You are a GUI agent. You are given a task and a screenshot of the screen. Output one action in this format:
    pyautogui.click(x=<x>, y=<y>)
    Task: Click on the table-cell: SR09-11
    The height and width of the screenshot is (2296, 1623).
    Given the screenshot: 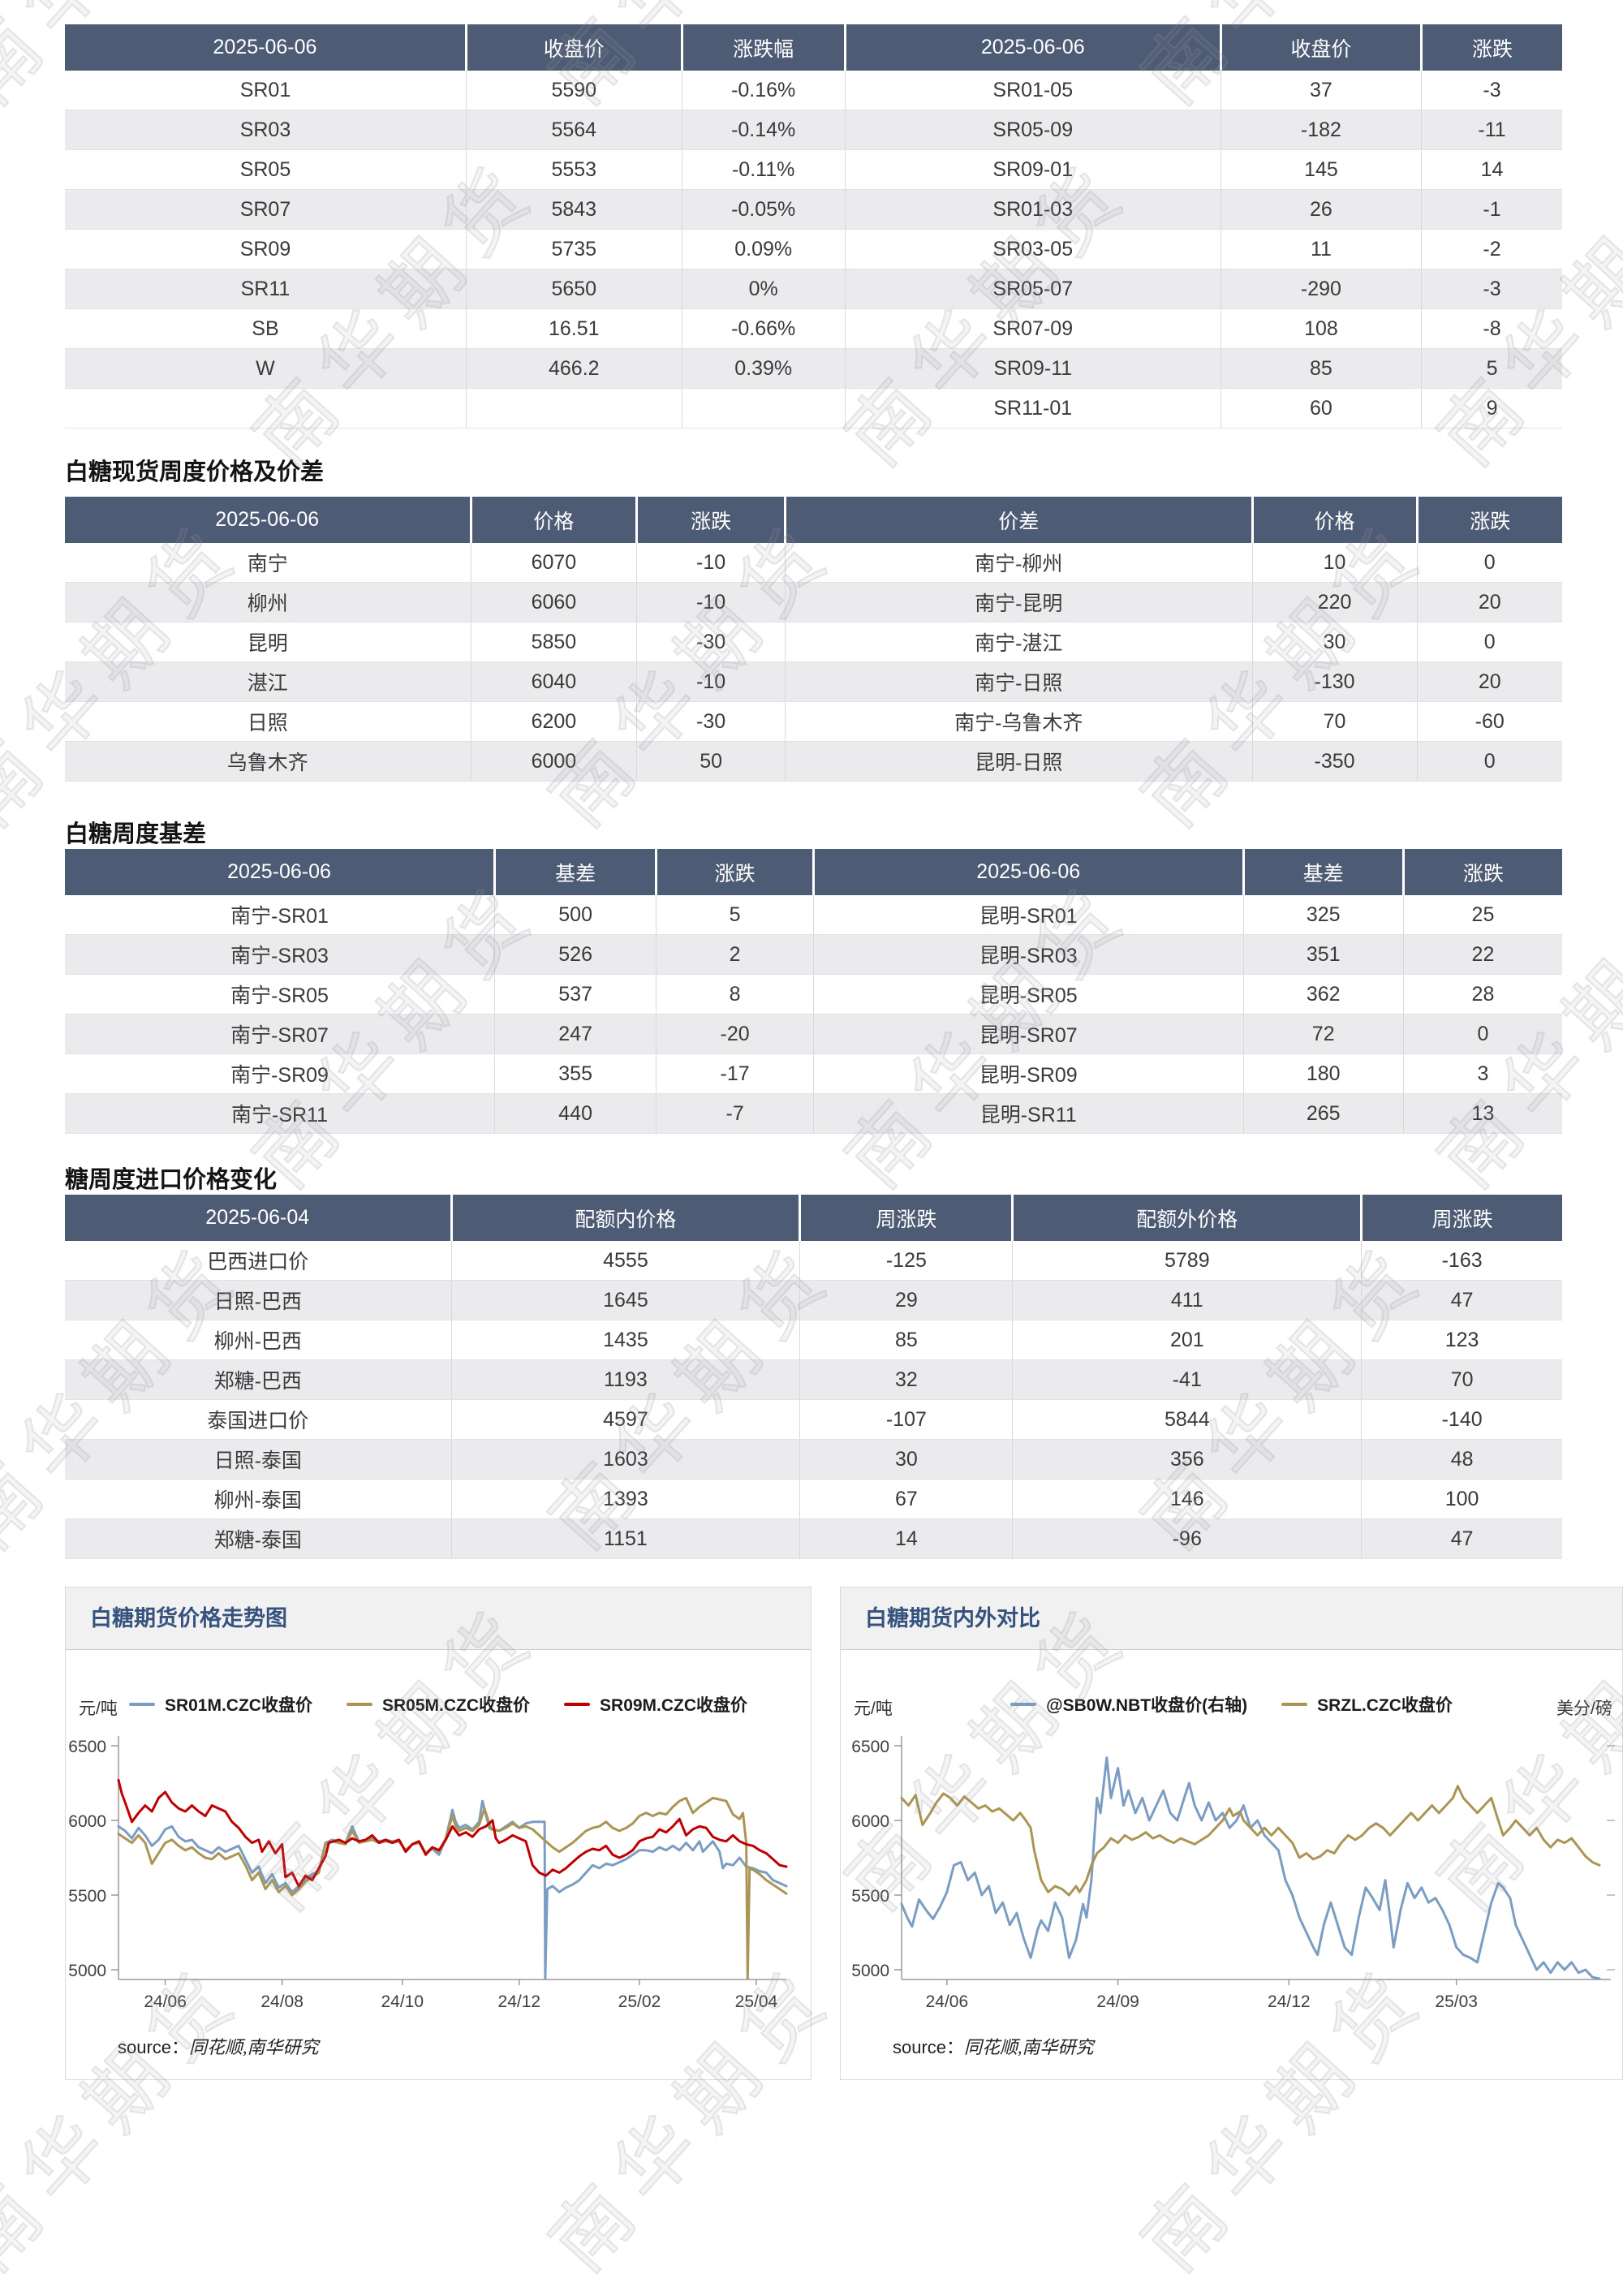 What is the action you would take?
    pyautogui.click(x=1033, y=369)
    